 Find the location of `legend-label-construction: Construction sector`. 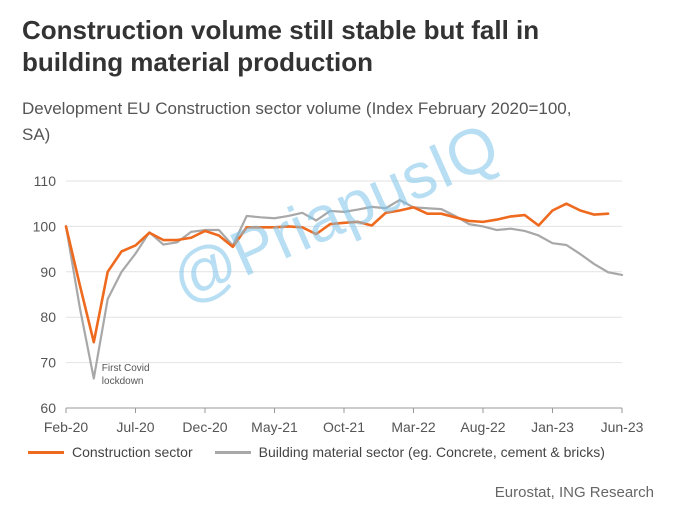

legend-label-construction: Construction sector is located at coordinates (132, 452).